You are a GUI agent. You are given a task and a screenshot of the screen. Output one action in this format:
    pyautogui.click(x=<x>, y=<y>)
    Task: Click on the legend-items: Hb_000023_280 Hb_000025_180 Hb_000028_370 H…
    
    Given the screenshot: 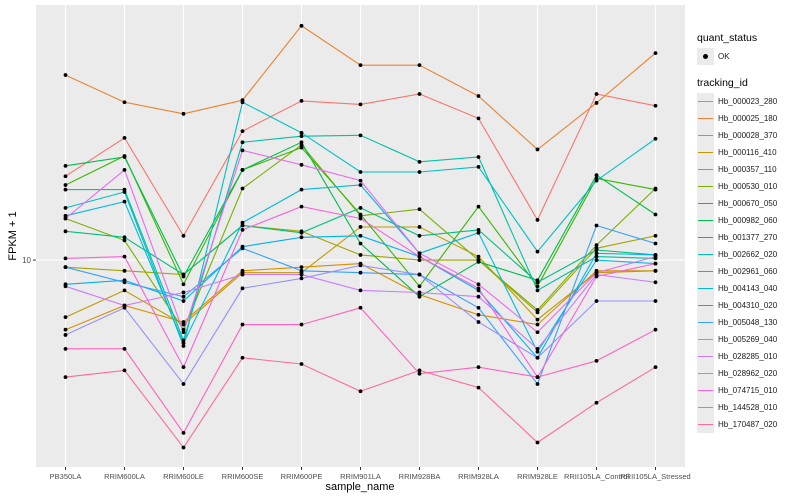 What is the action you would take?
    pyautogui.click(x=748, y=263)
    